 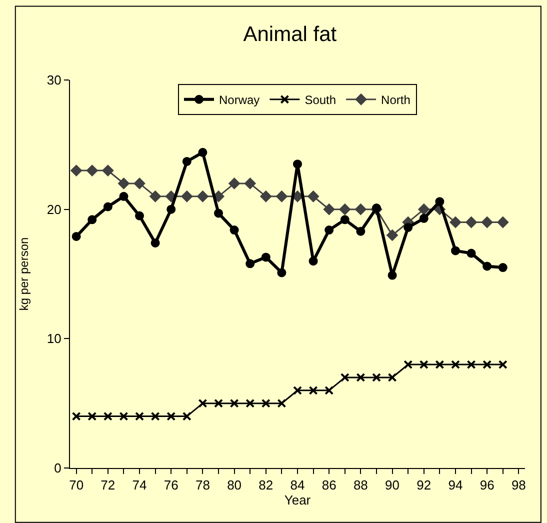 I want to click on chart-title: Animal fat, so click(x=290, y=34).